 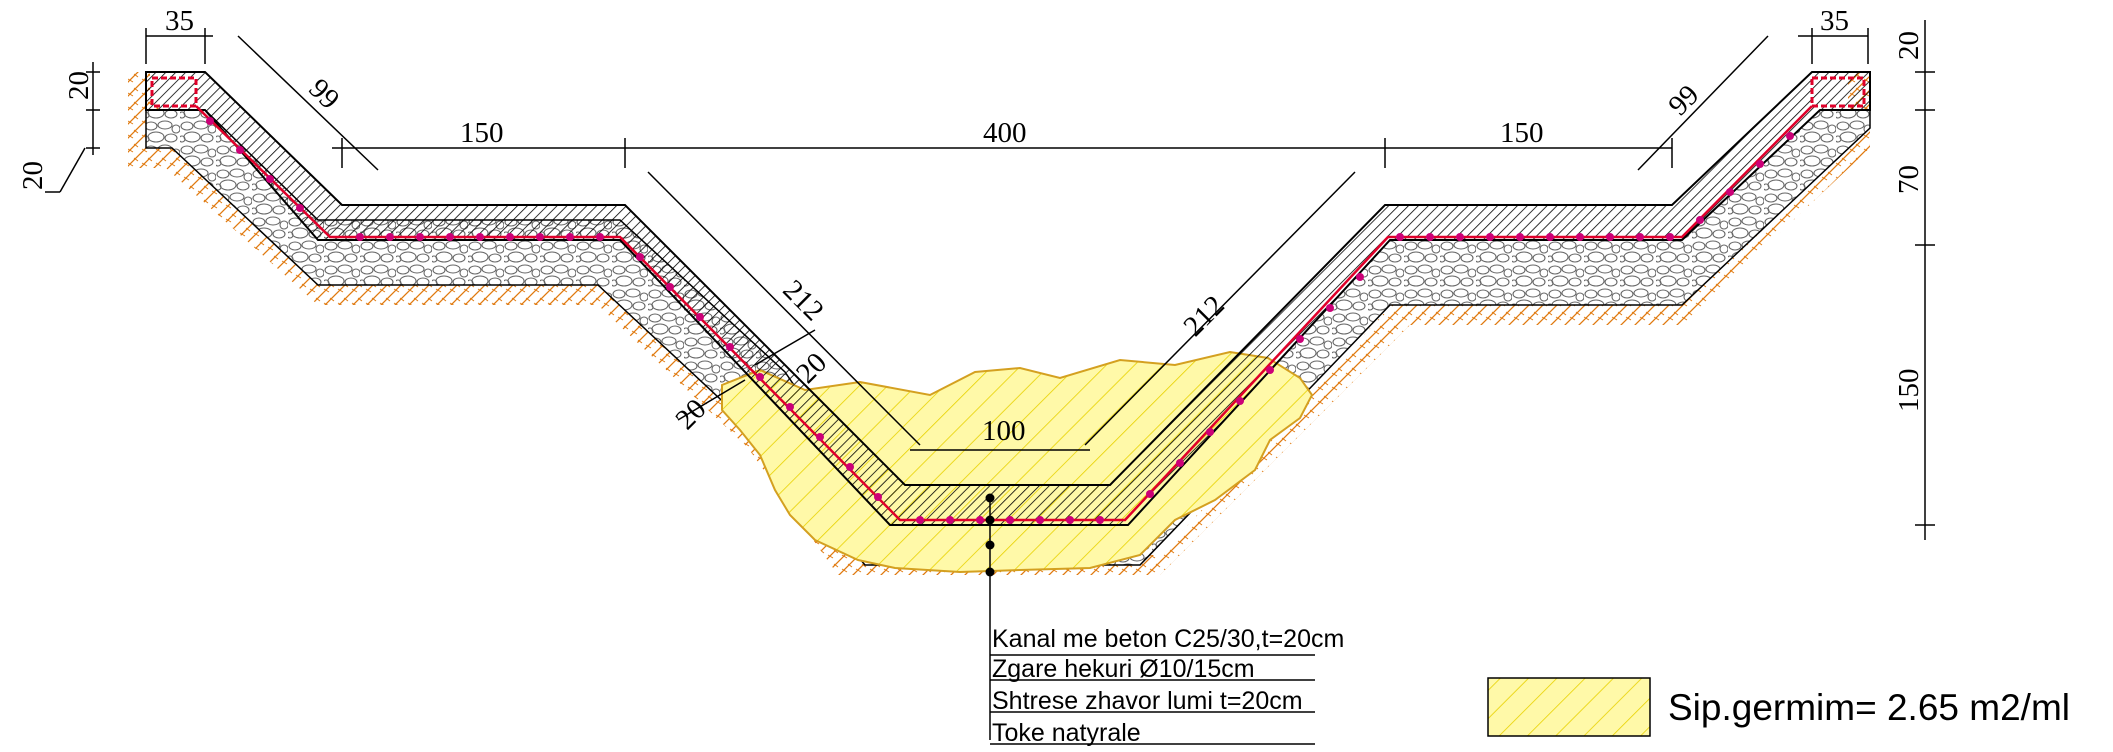 What do you see at coordinates (1909, 179) in the screenshot?
I see `dim-height-upper: 70` at bounding box center [1909, 179].